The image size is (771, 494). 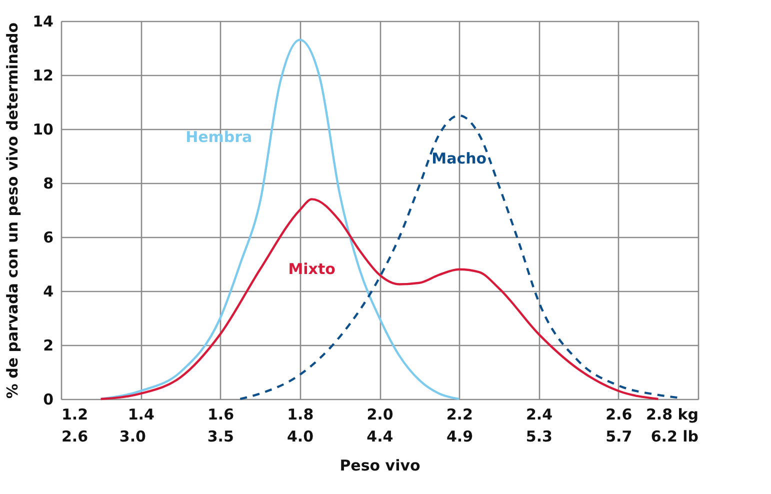 What do you see at coordinates (619, 437) in the screenshot?
I see `x2-tick-label: 5.7` at bounding box center [619, 437].